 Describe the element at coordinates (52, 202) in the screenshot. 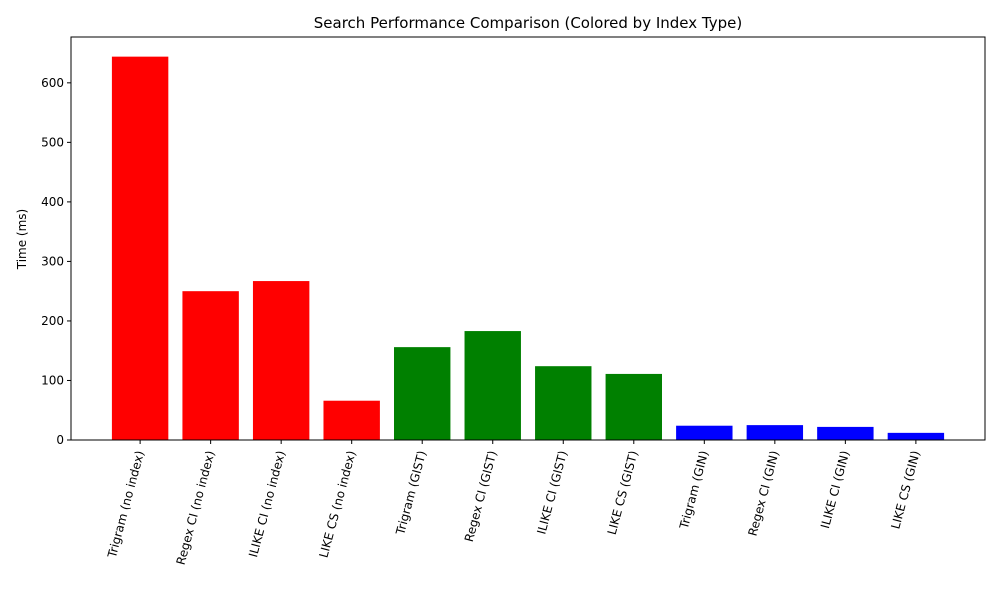

I see `y-tick-label: 400` at that location.